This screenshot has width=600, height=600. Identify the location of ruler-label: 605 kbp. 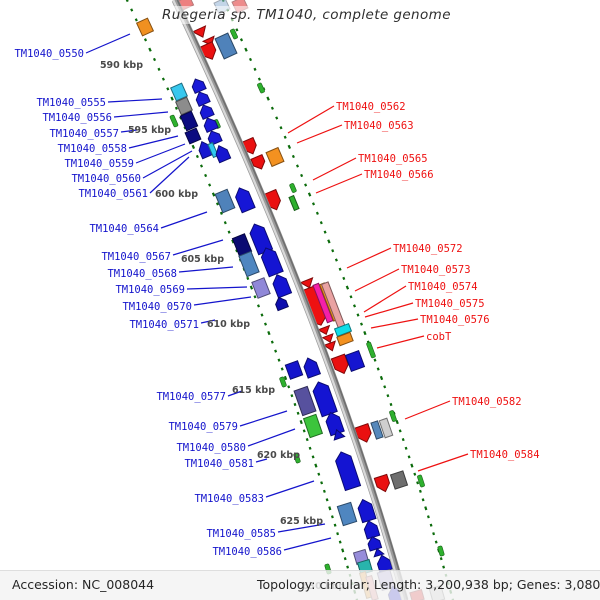
(202, 259).